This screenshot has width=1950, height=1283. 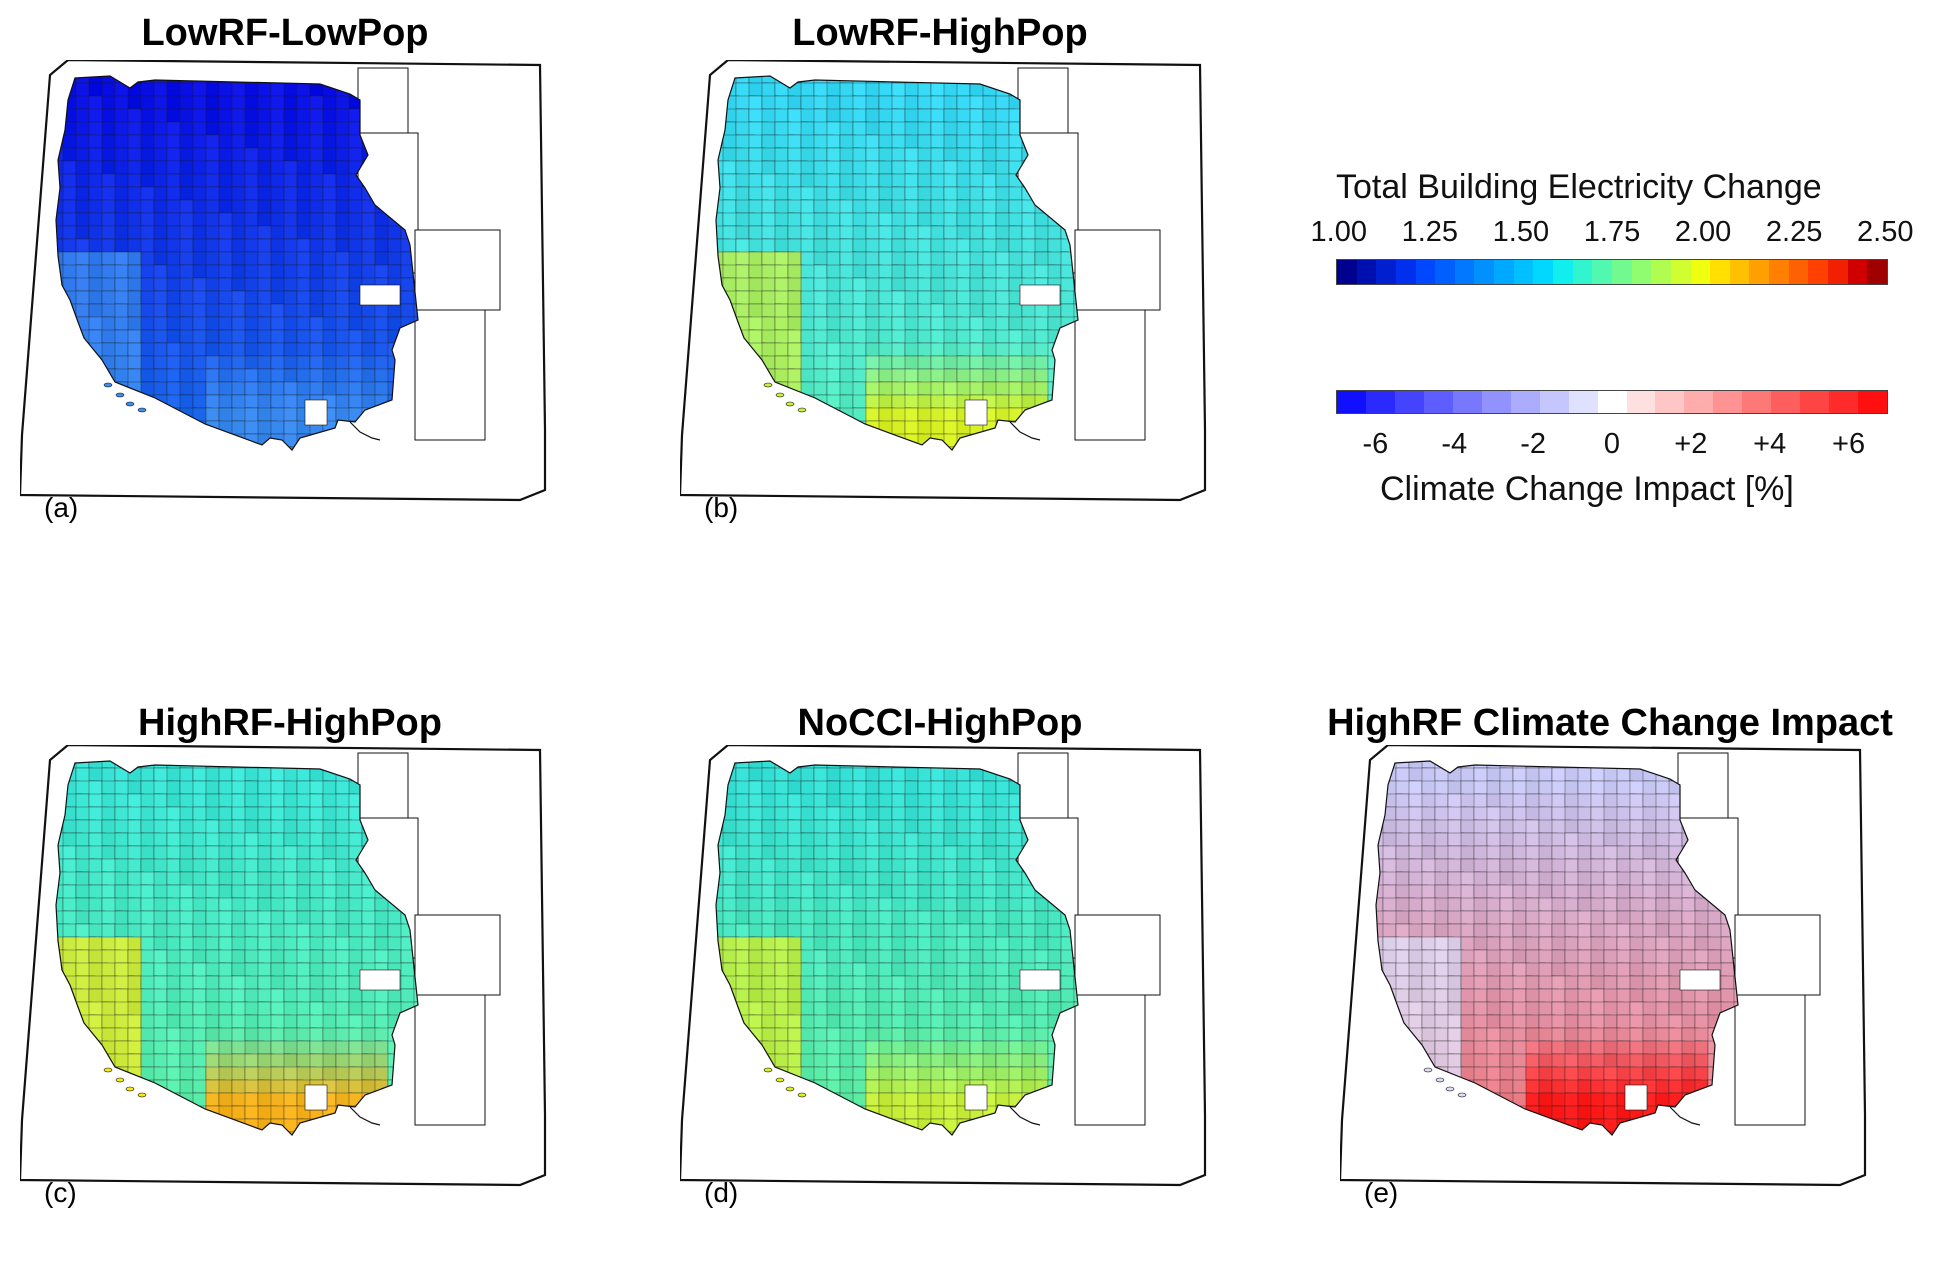 I want to click on map-panel-e, so click(x=1603, y=966).